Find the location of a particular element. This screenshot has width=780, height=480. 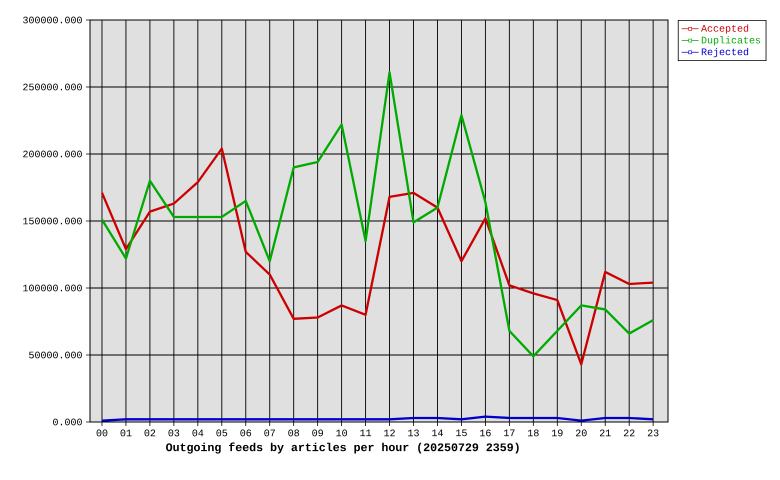

x-tick-label: 16 is located at coordinates (485, 433).